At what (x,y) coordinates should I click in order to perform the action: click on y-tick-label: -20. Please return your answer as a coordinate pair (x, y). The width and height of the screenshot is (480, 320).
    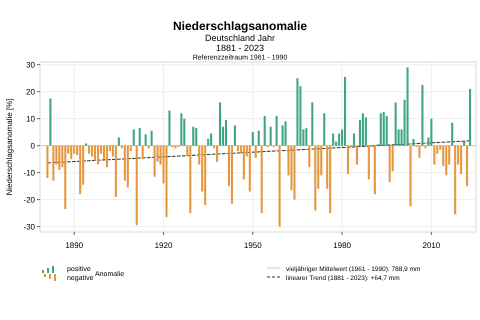
    Looking at the image, I should click on (29, 200).